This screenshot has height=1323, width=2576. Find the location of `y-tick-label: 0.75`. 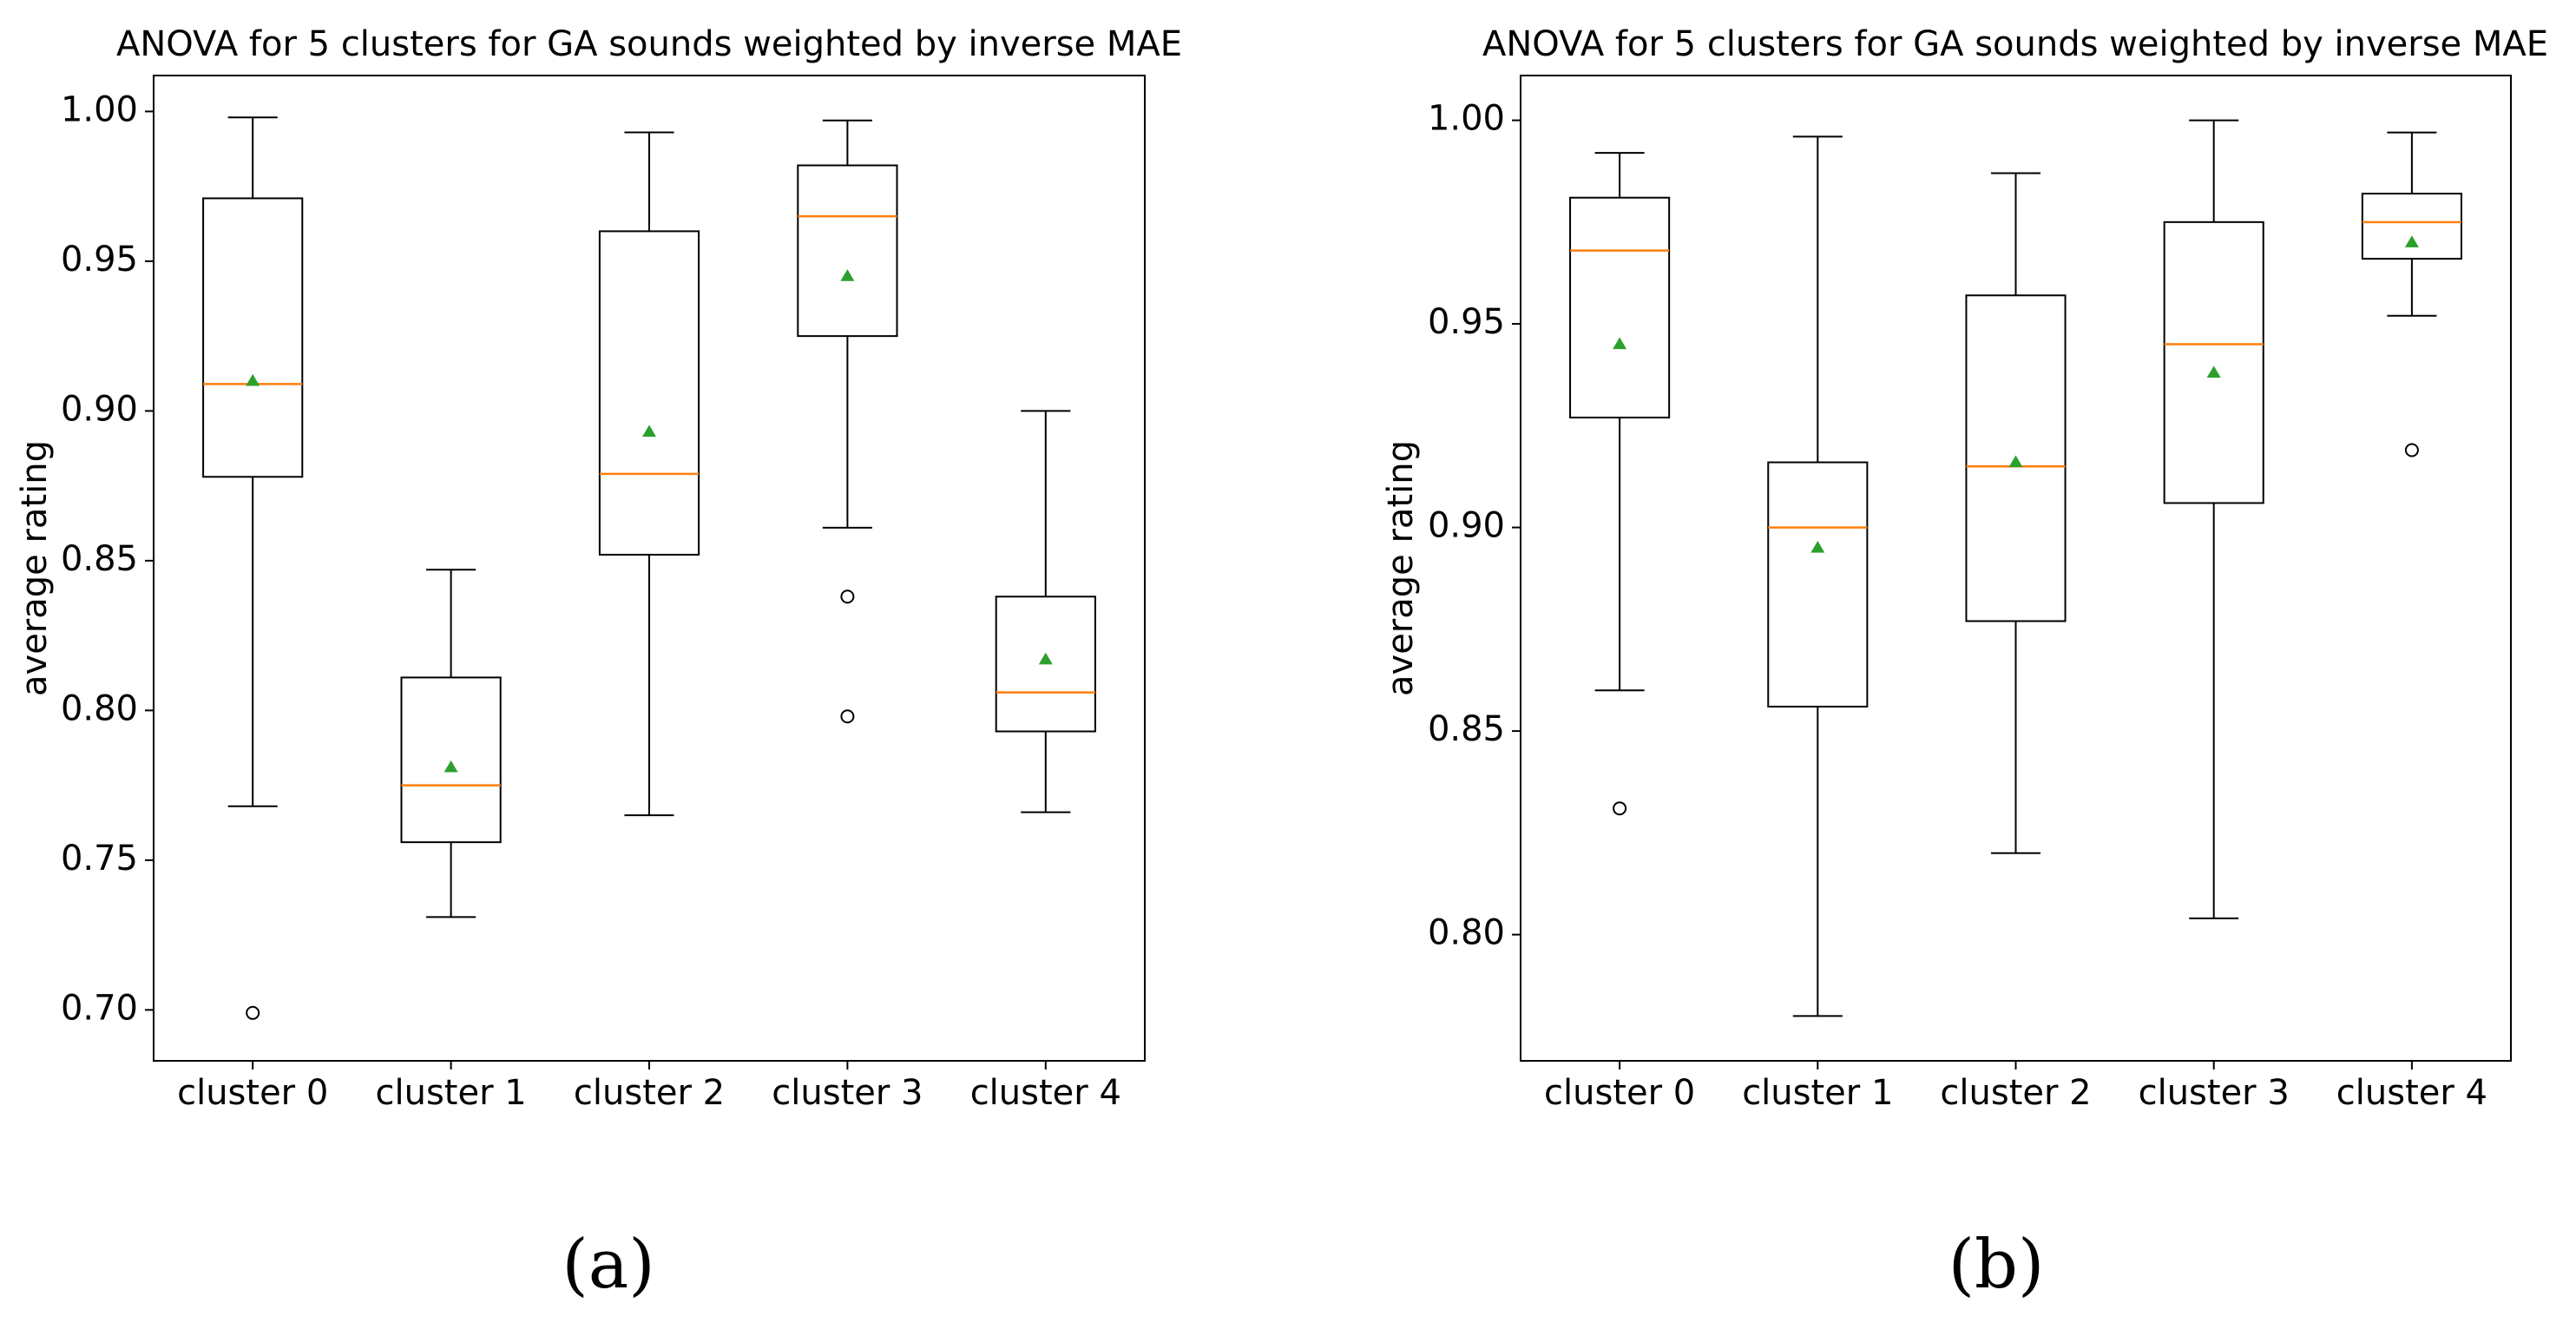

y-tick-label: 0.75 is located at coordinates (100, 859).